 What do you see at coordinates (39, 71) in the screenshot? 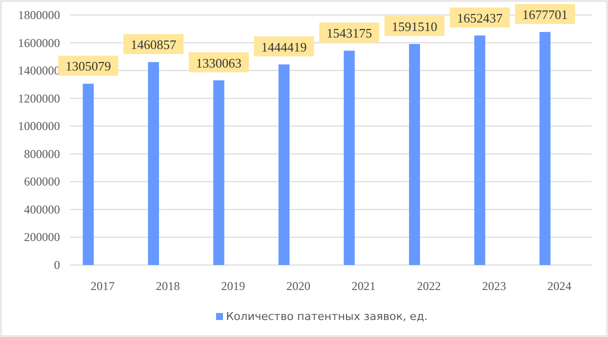
I see `y-tick-label: 1400000` at bounding box center [39, 71].